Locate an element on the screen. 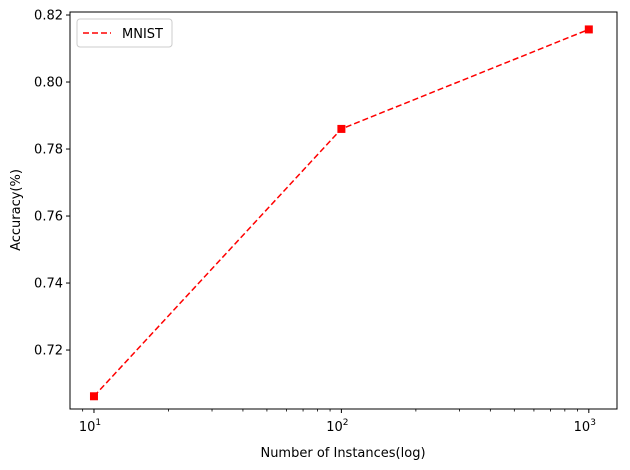 The width and height of the screenshot is (630, 470). legend-box is located at coordinates (124, 33).